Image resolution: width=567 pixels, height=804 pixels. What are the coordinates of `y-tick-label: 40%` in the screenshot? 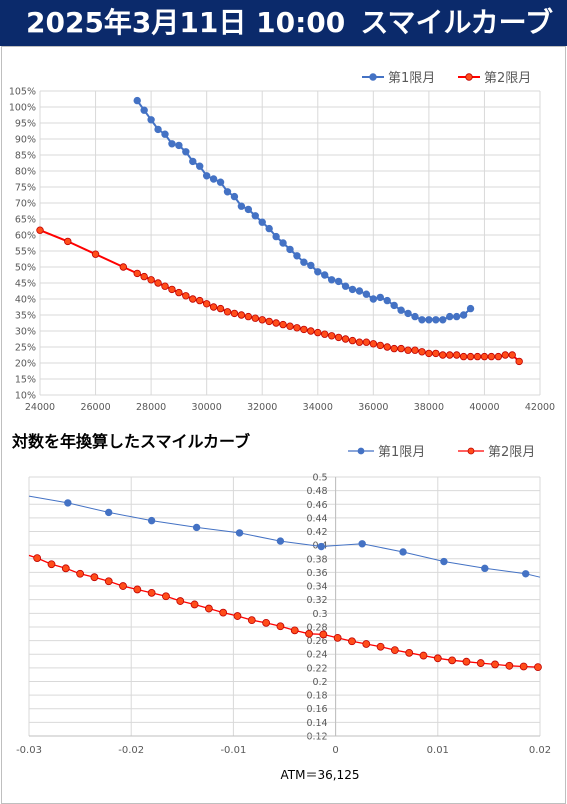 It's located at (25, 300).